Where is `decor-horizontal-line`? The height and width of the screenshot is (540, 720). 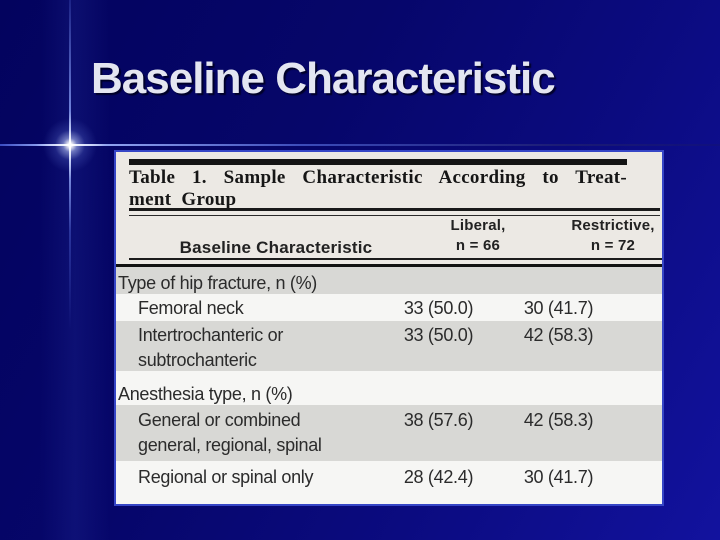 decor-horizontal-line is located at coordinates (360, 145).